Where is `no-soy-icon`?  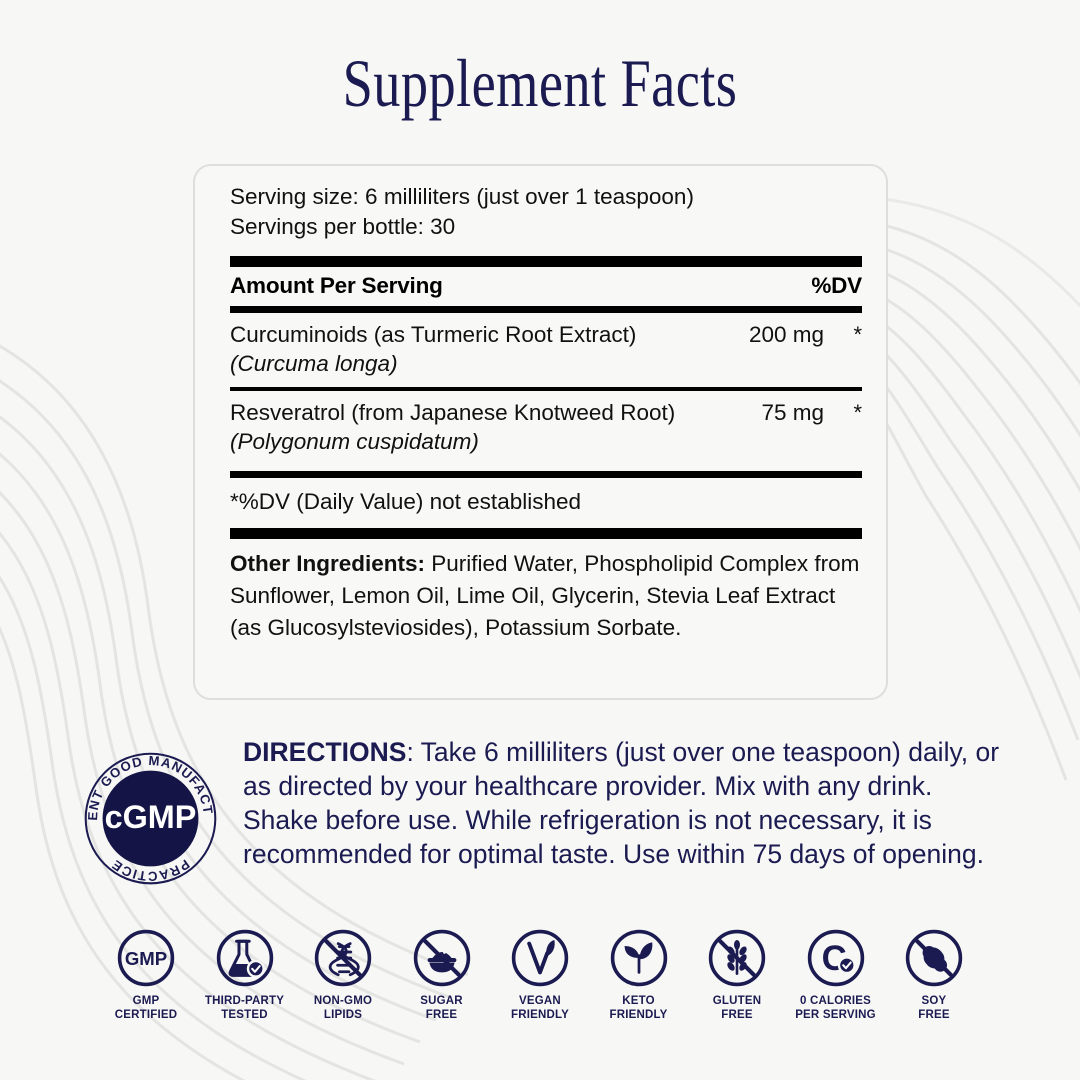 no-soy-icon is located at coordinates (934, 958).